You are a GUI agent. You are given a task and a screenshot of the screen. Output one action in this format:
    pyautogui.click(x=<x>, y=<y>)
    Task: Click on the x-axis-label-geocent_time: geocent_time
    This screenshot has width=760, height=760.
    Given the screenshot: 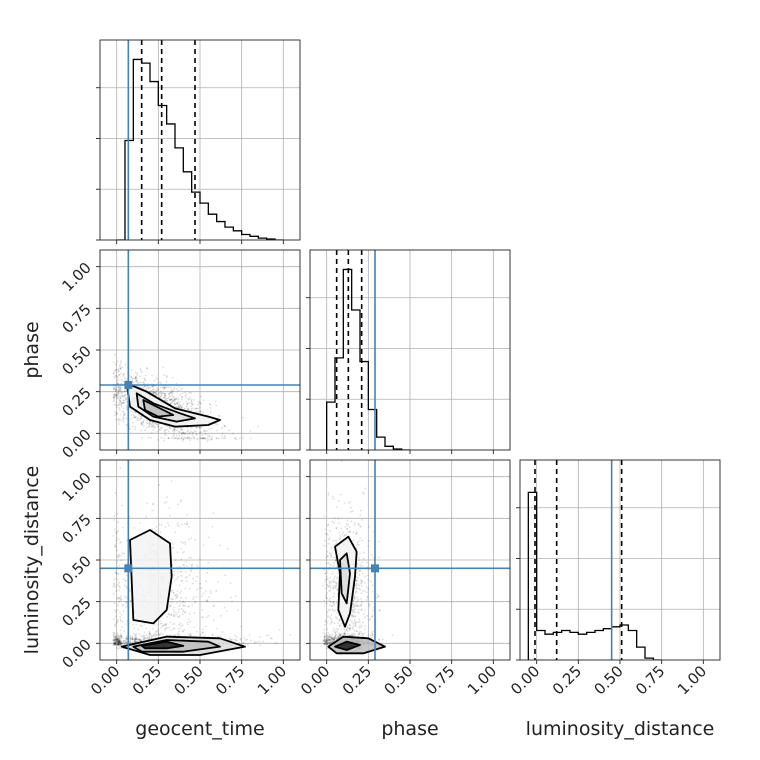 What is the action you would take?
    pyautogui.click(x=199, y=729)
    